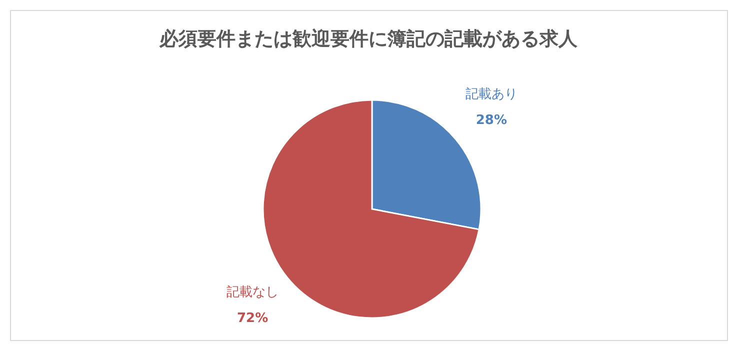 The image size is (737, 350). Describe the element at coordinates (491, 94) in the screenshot. I see `slice-label: 記載あり` at that location.